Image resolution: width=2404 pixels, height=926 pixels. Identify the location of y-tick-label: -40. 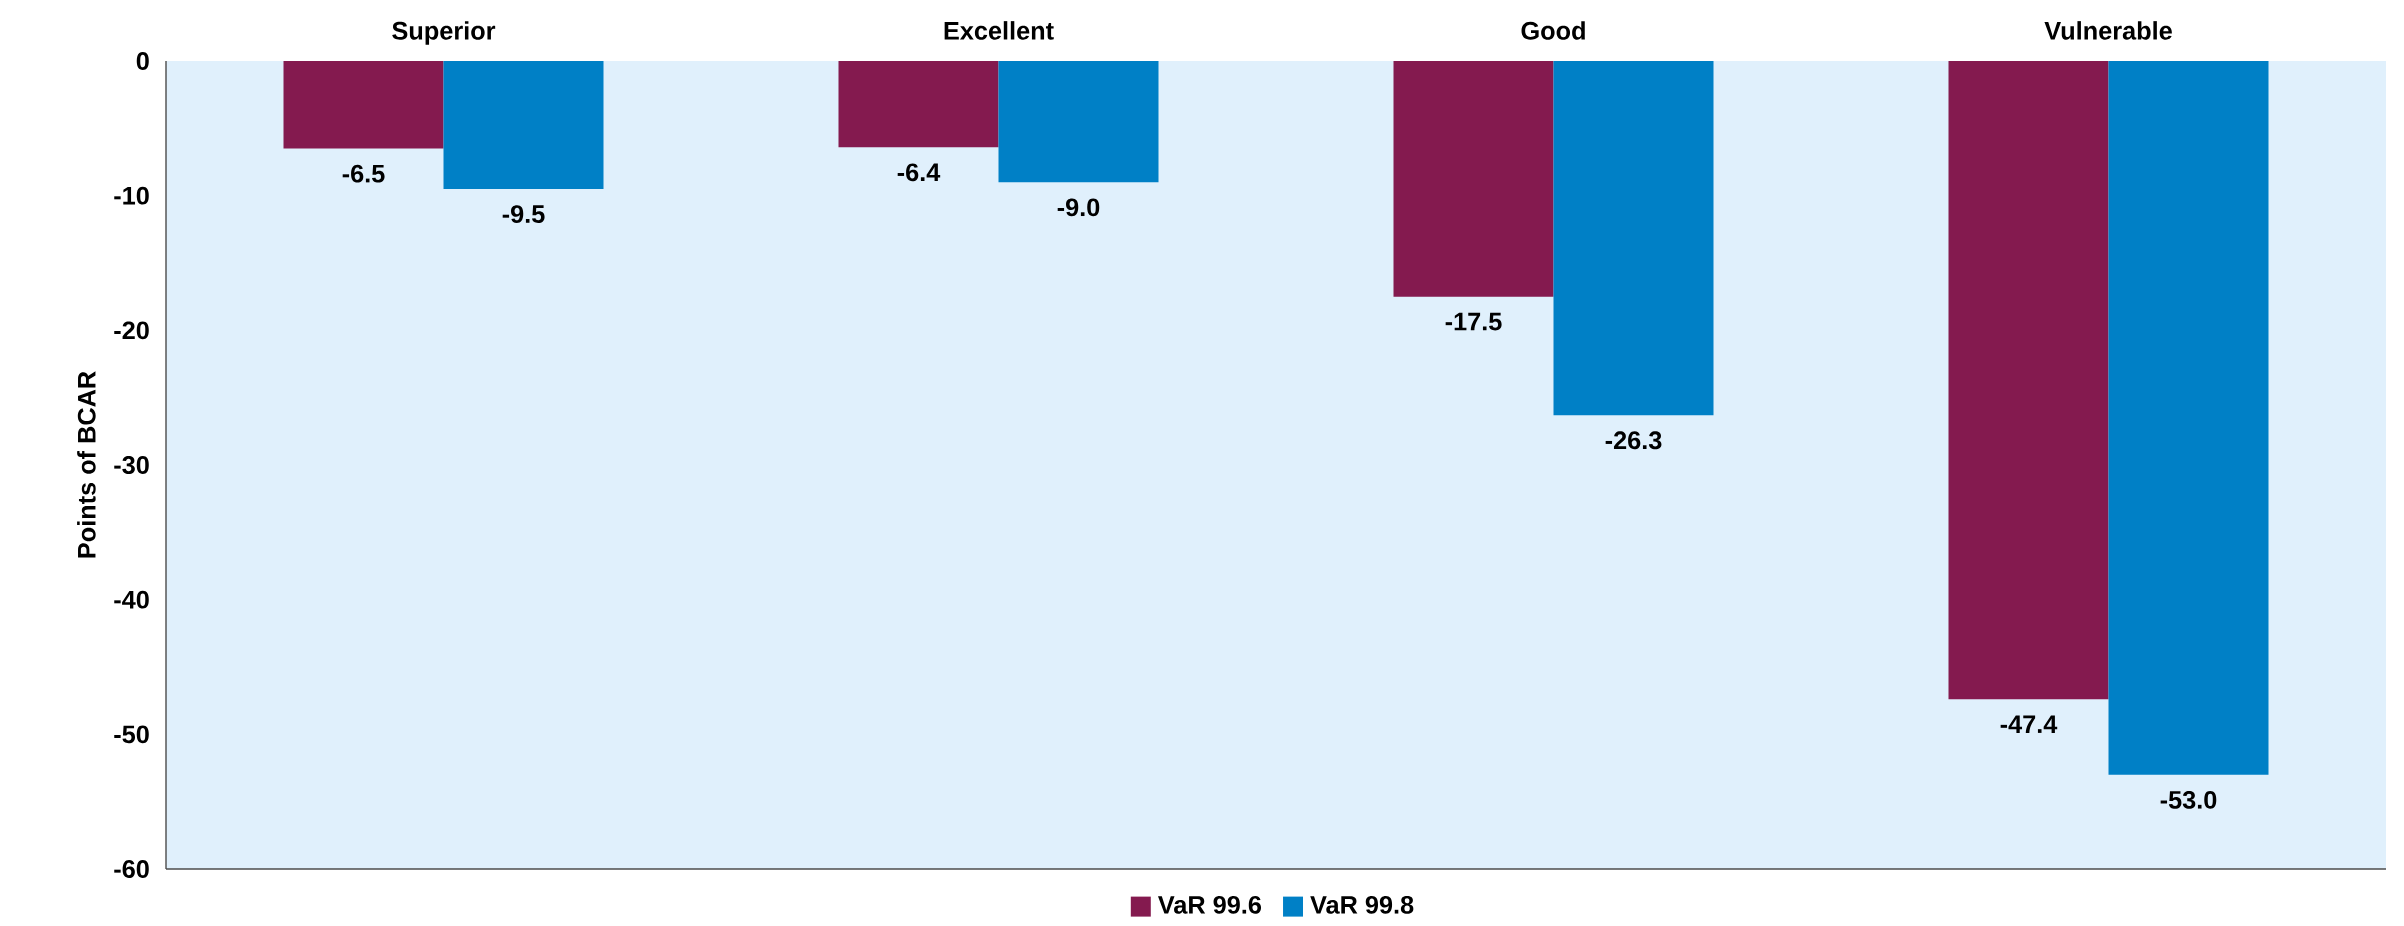
(131, 599).